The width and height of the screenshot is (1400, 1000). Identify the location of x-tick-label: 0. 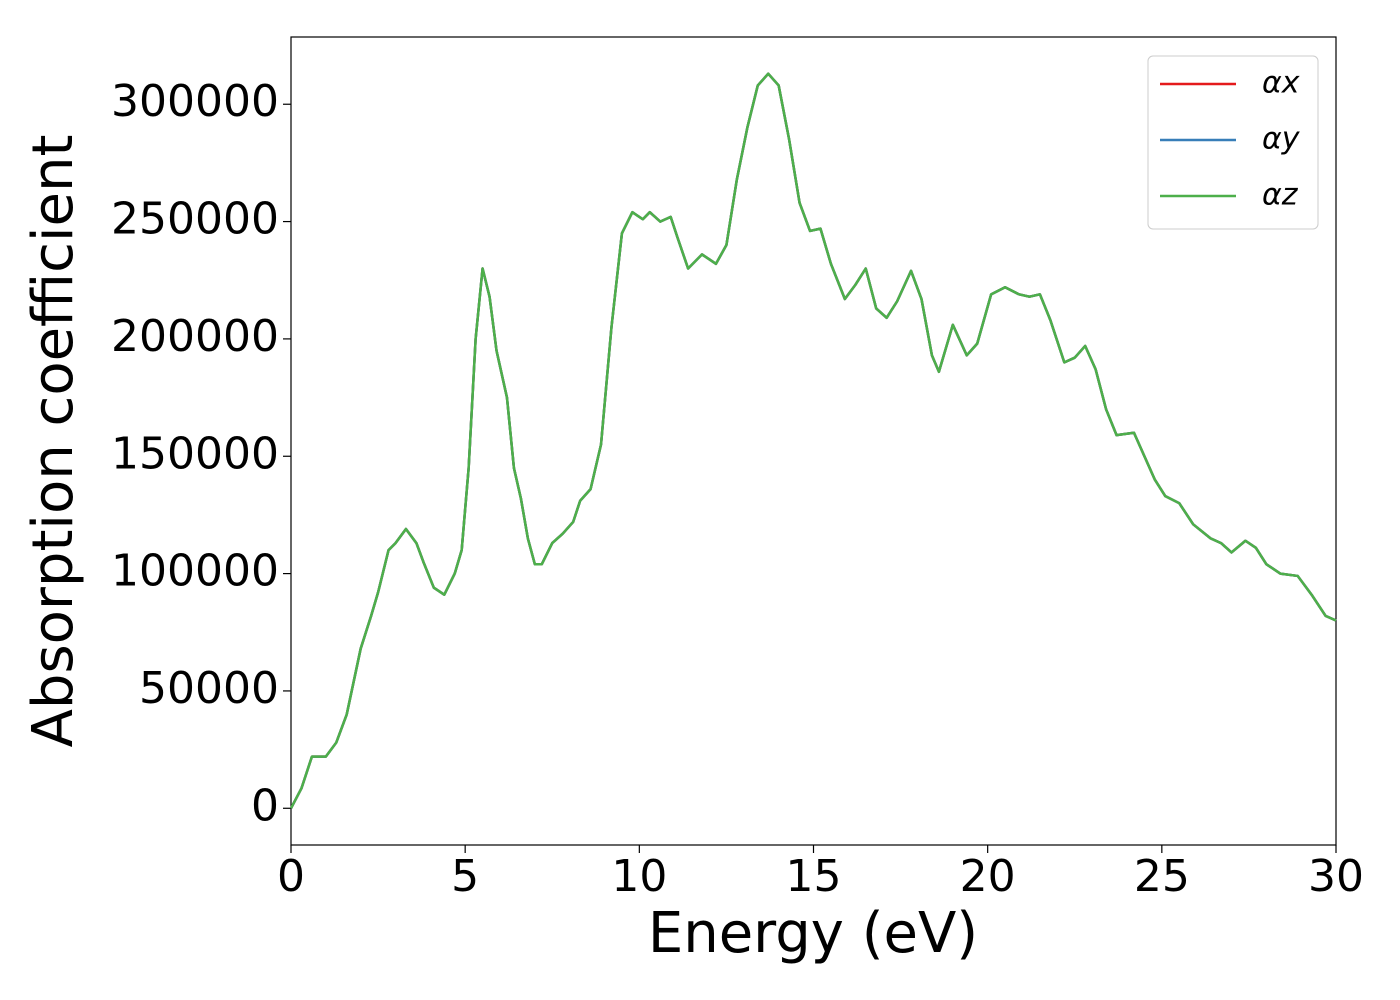
(291, 876).